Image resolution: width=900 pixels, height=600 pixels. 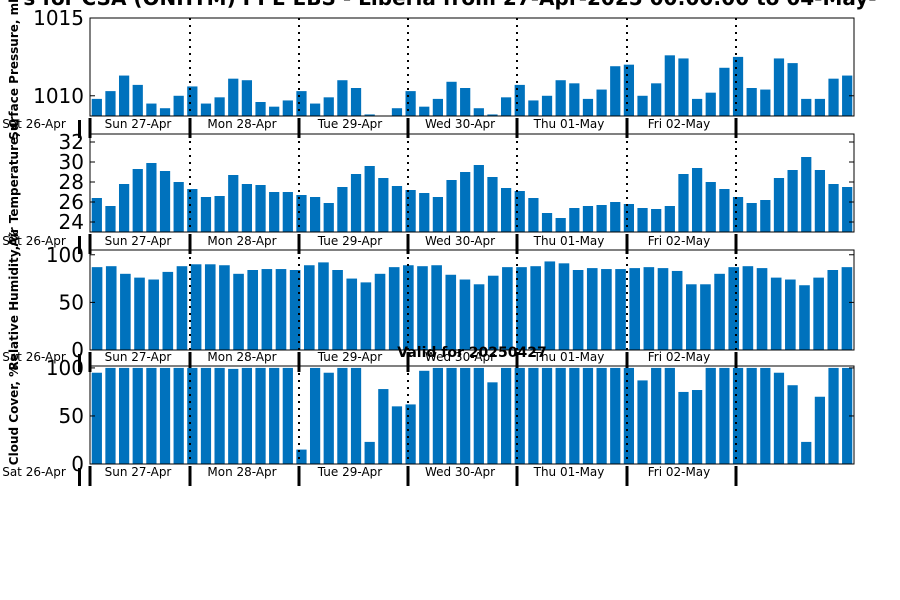 I want to click on y-axis-label: Relative Humidity, %, so click(x=14, y=300).